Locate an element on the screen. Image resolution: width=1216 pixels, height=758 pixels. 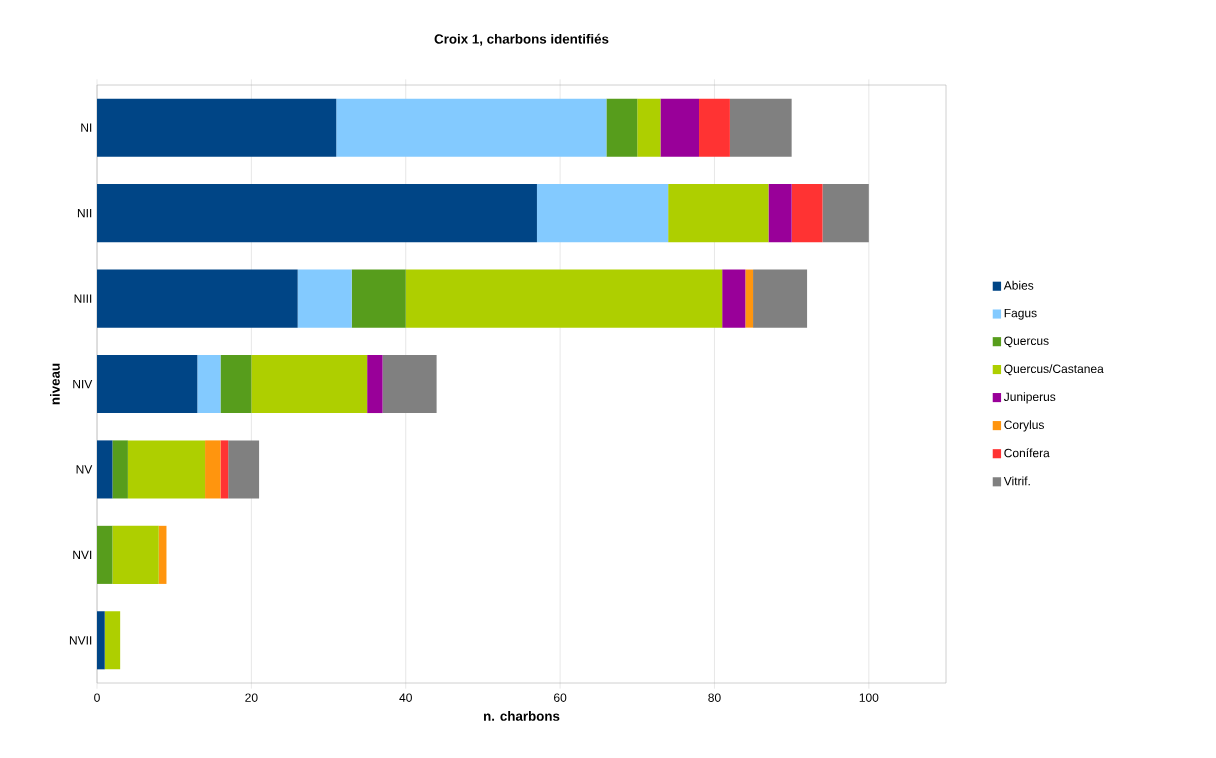
x-tick-label: 20 is located at coordinates (251, 697).